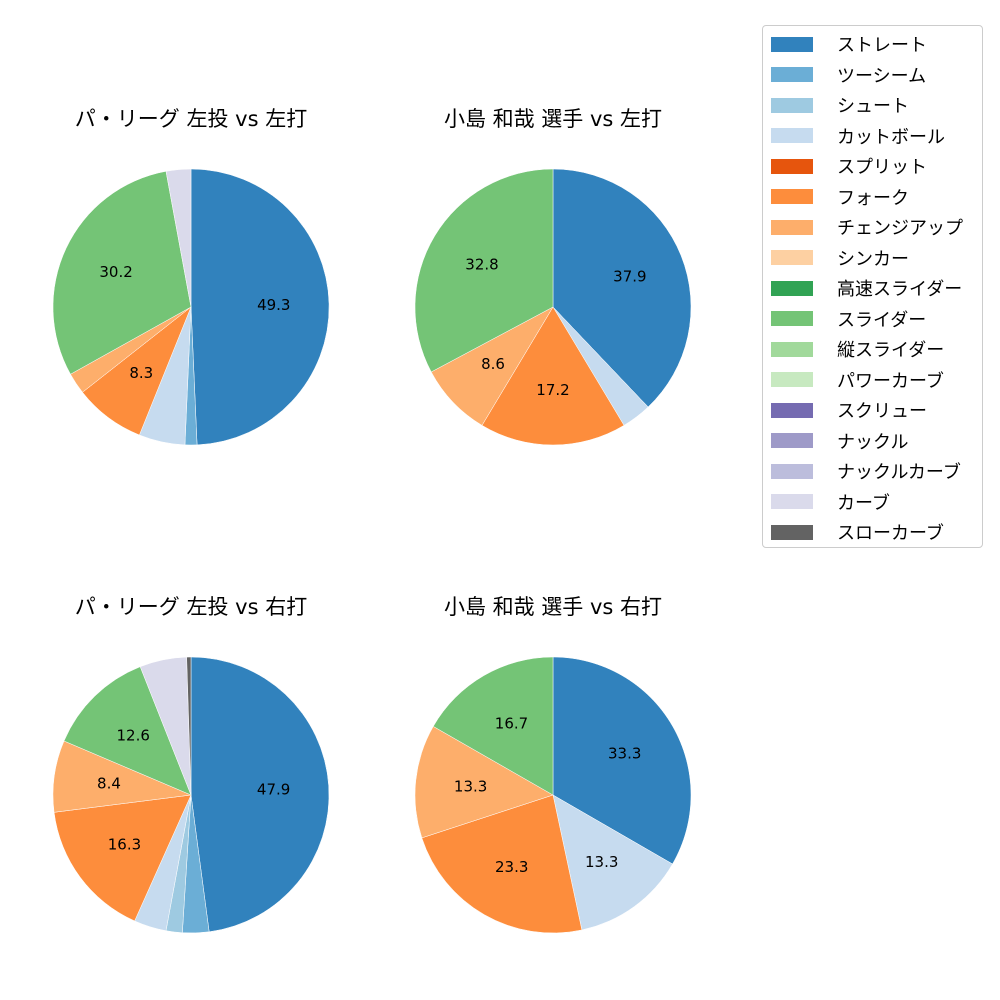 This screenshot has width=1000, height=1000. I want to click on slice-value-label: 33.3, so click(624, 754).